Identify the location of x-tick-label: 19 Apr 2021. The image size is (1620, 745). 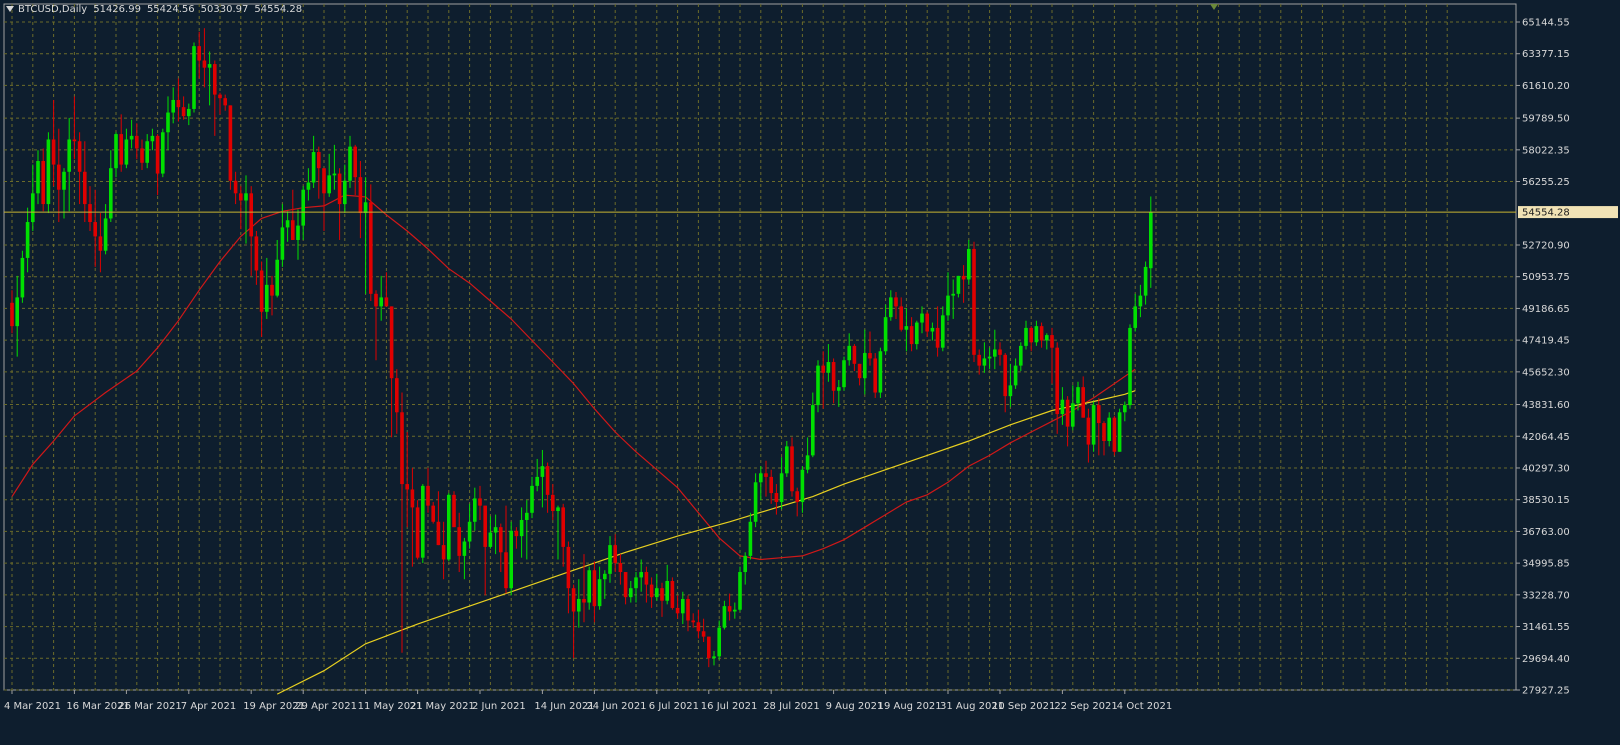
(274, 706).